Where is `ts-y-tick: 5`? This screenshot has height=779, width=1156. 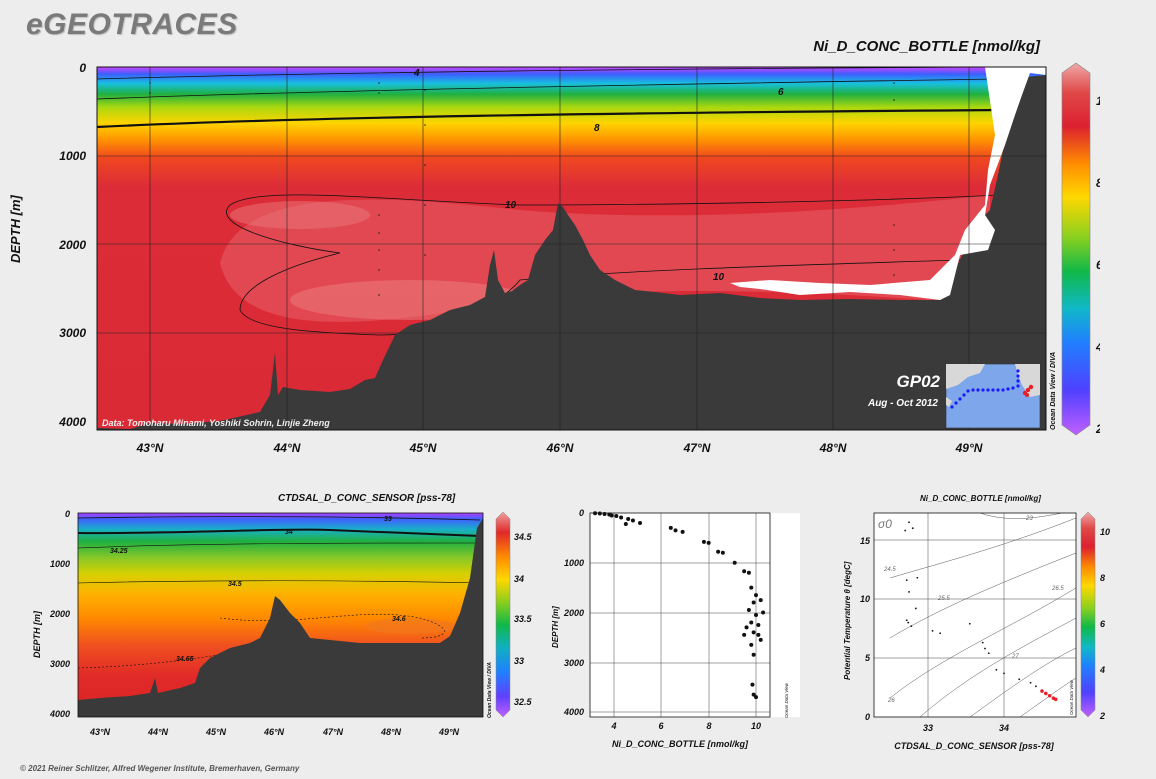 ts-y-tick: 5 is located at coordinates (868, 658).